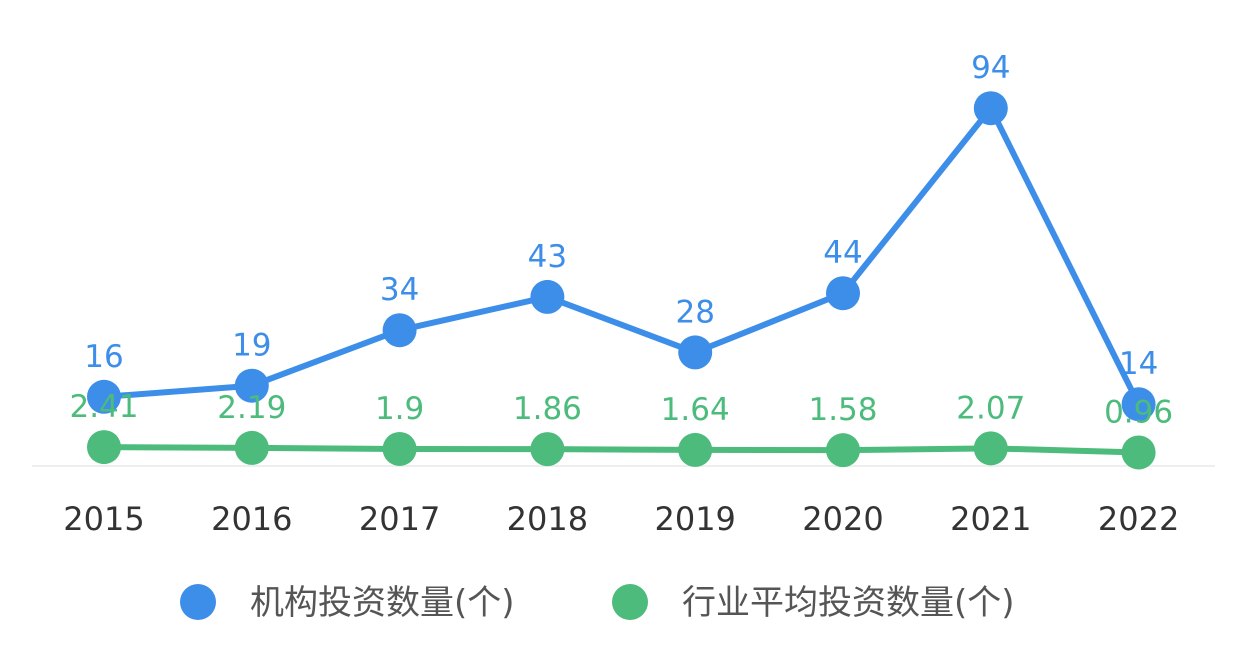 This screenshot has width=1242, height=661. I want to click on series-1-label-2021: 94, so click(990, 68).